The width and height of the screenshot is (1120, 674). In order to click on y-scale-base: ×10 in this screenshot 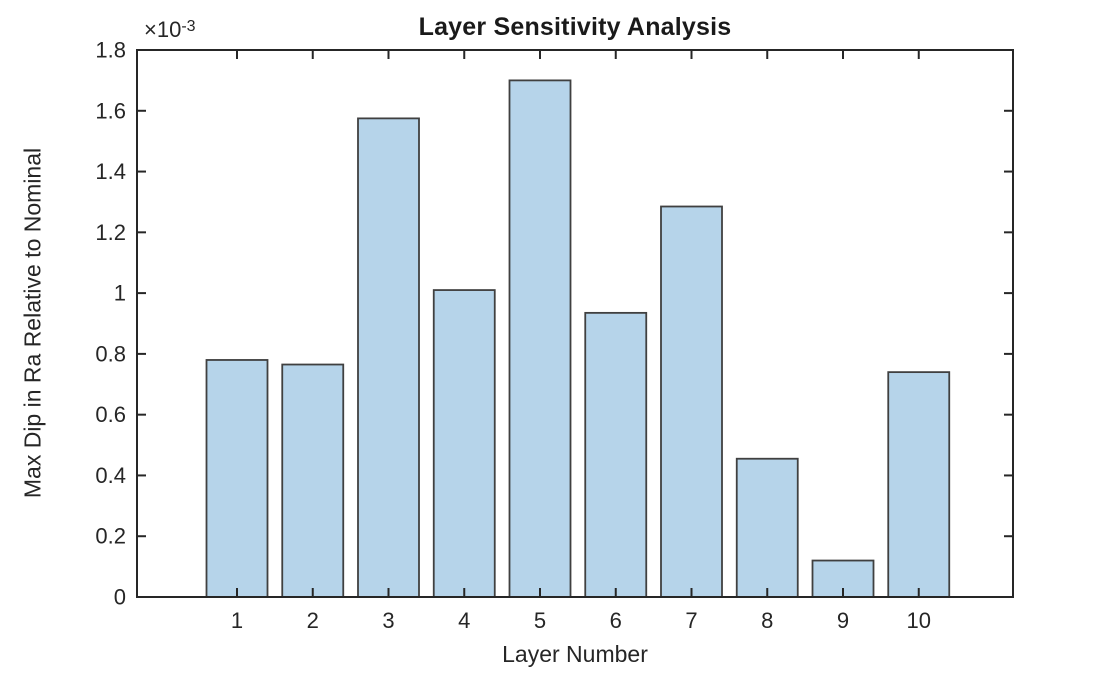, I will do `click(163, 29)`.